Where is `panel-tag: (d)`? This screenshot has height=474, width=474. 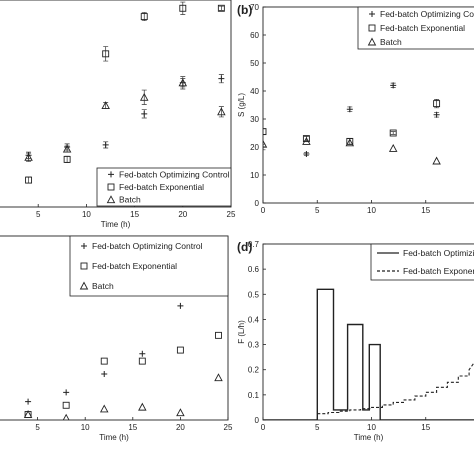
panel-tag: (d) is located at coordinates (244, 247).